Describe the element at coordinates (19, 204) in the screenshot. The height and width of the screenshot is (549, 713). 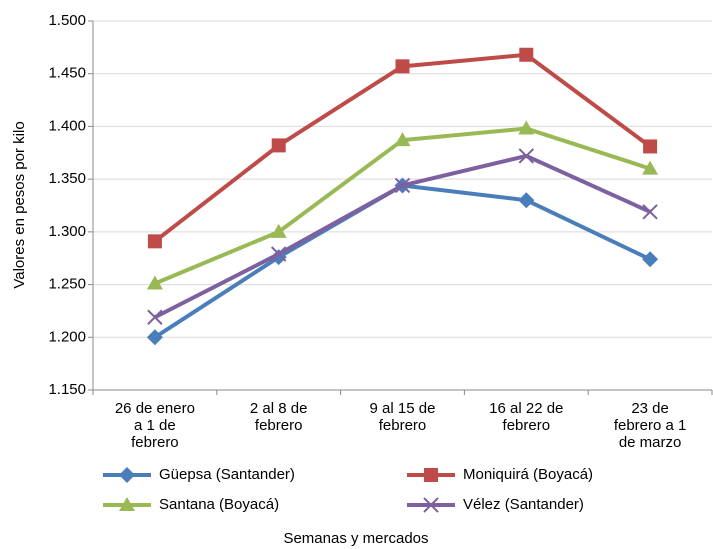
I see `y-axis-title: Valores en pesos por kilo` at that location.